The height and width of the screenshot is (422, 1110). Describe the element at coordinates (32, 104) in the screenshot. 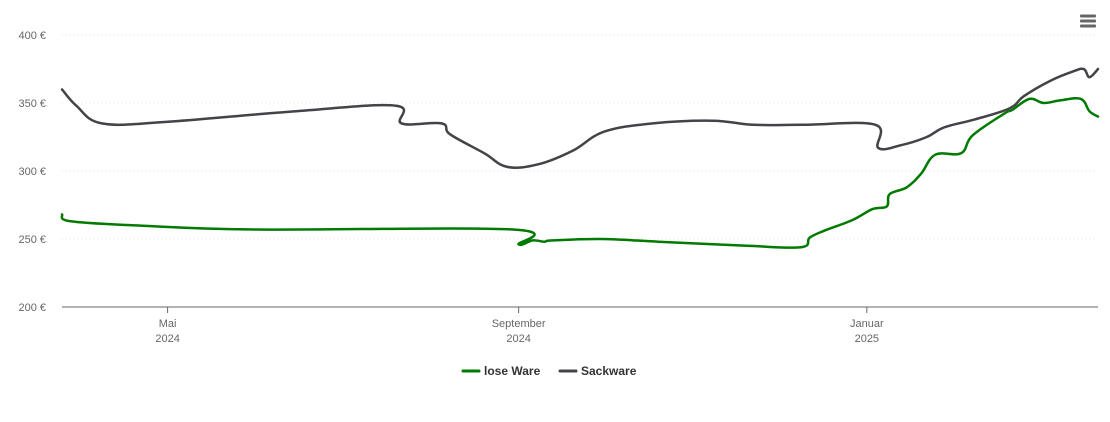

I see `y-tick-label: 350 €` at that location.